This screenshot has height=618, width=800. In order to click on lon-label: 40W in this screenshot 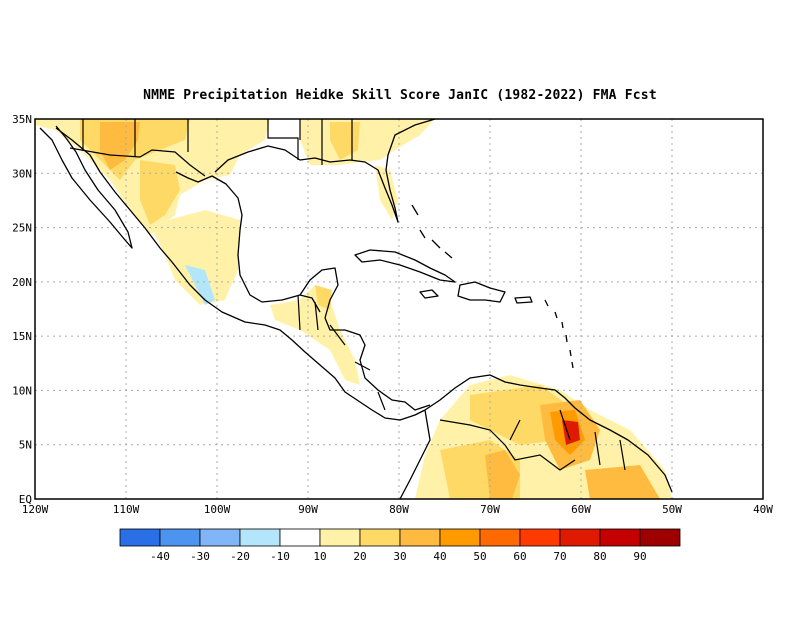, I will do `click(763, 509)`.